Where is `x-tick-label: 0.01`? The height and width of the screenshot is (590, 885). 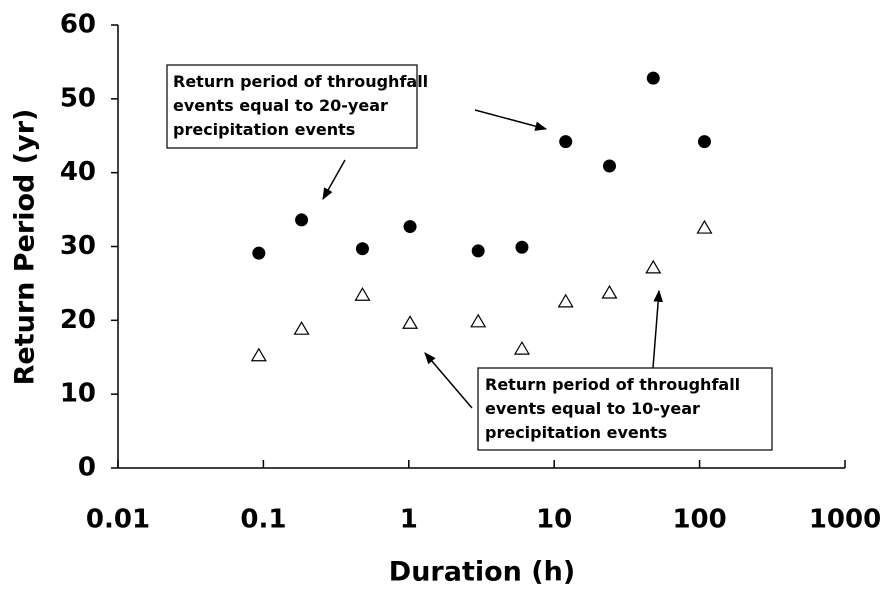
x-tick-label: 0.01 is located at coordinates (118, 520).